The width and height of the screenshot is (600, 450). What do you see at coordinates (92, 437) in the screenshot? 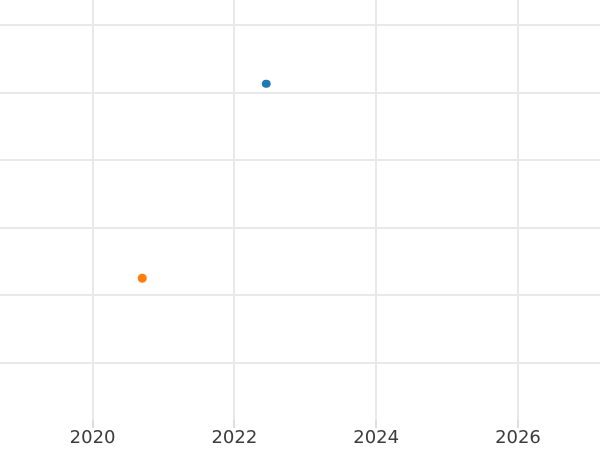
I see `x-tick-label: 2020` at bounding box center [92, 437].